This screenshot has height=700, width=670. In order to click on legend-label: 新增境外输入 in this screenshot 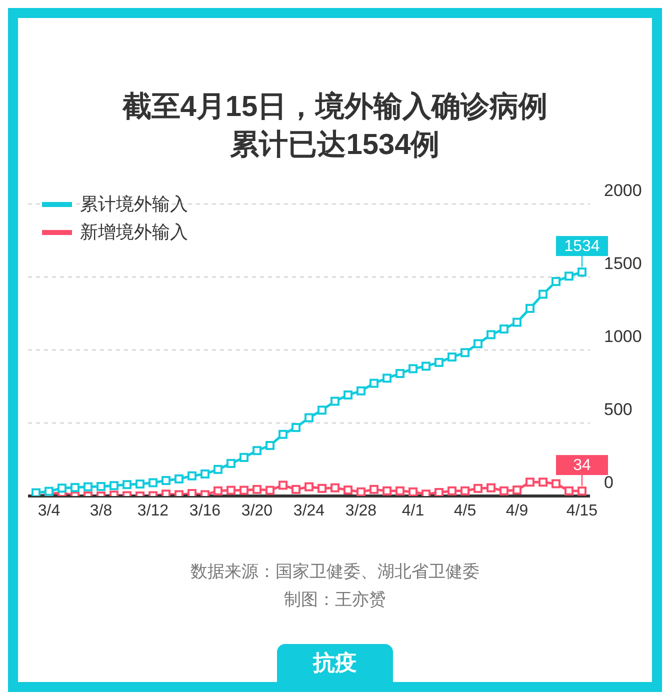, I will do `click(134, 232)`.